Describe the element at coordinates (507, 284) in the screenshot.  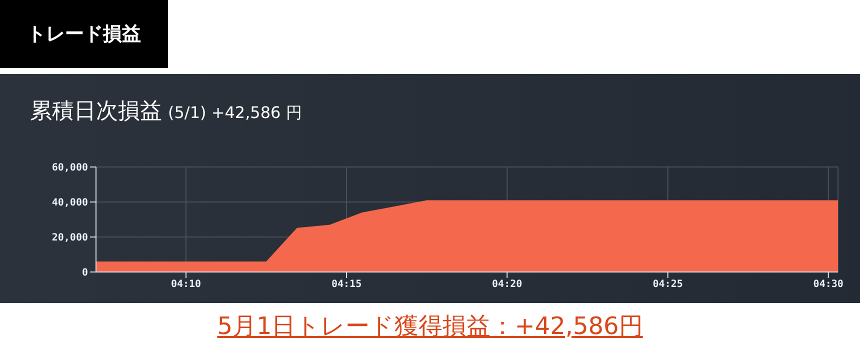
I see `x-tick-label: 04:20` at that location.